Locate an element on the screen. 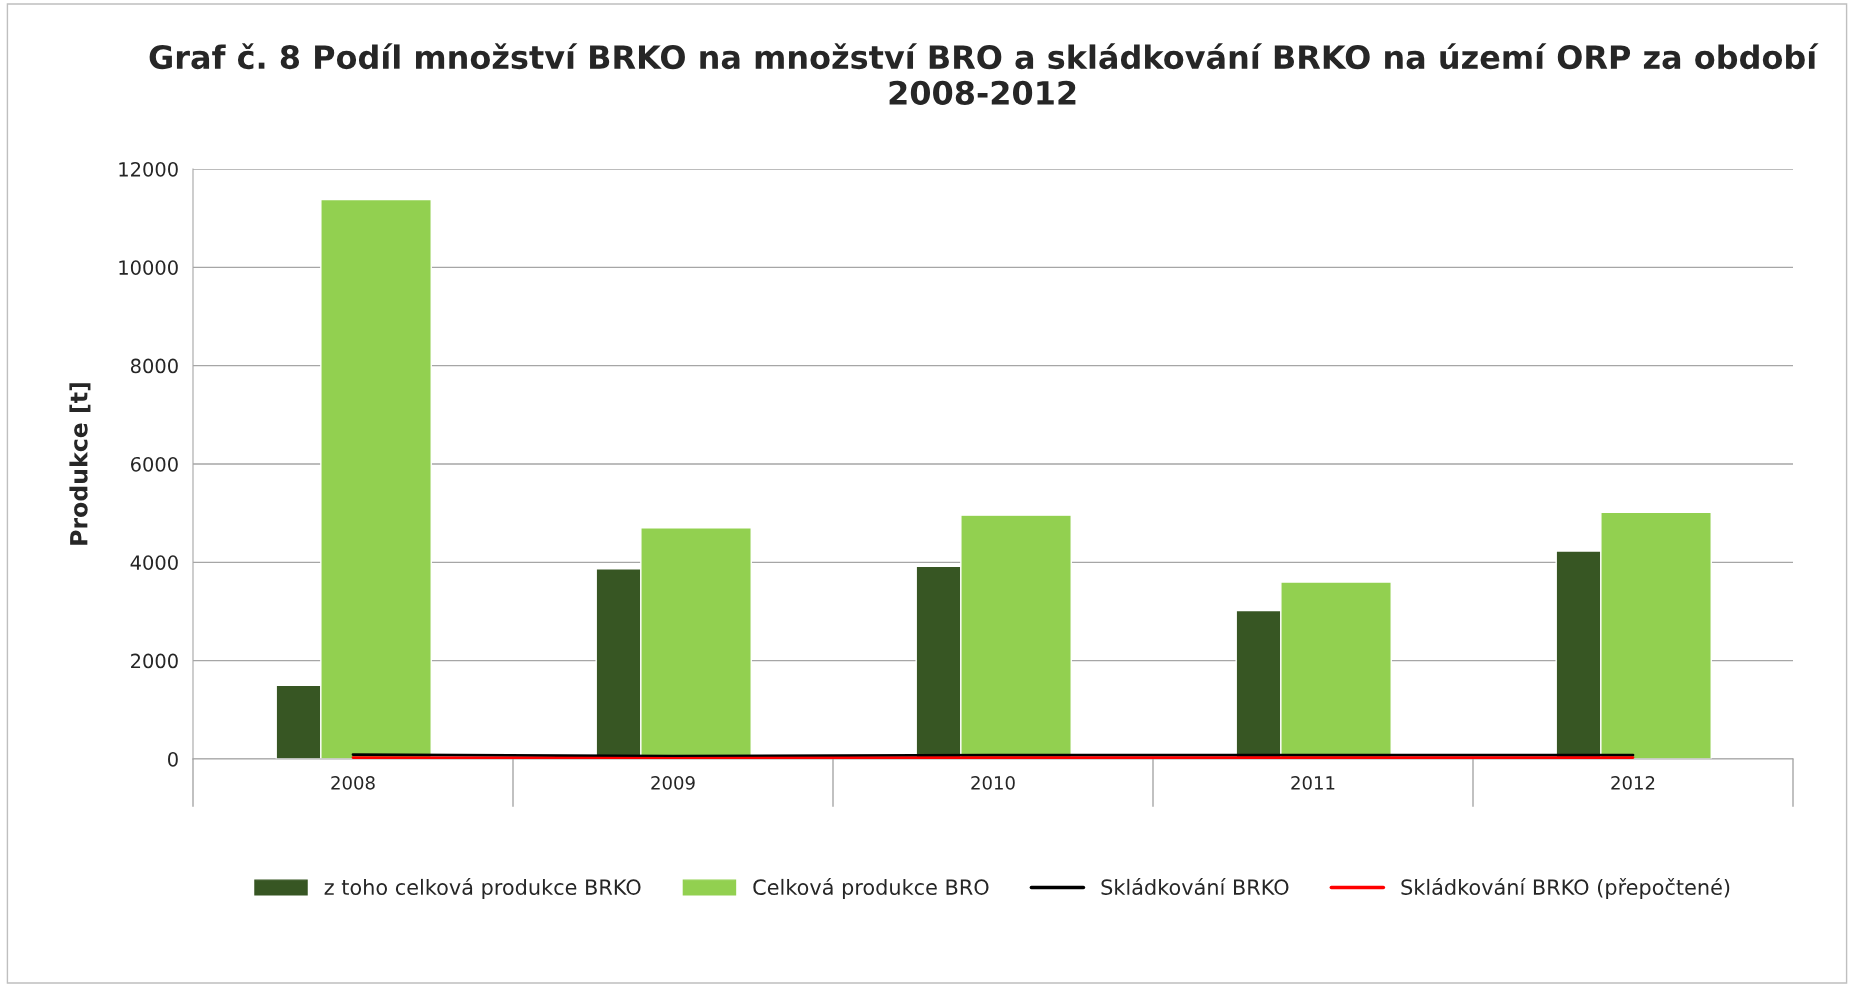 Image resolution: width=1854 pixels, height=987 pixels. x-tick-label: 2010 is located at coordinates (993, 782).